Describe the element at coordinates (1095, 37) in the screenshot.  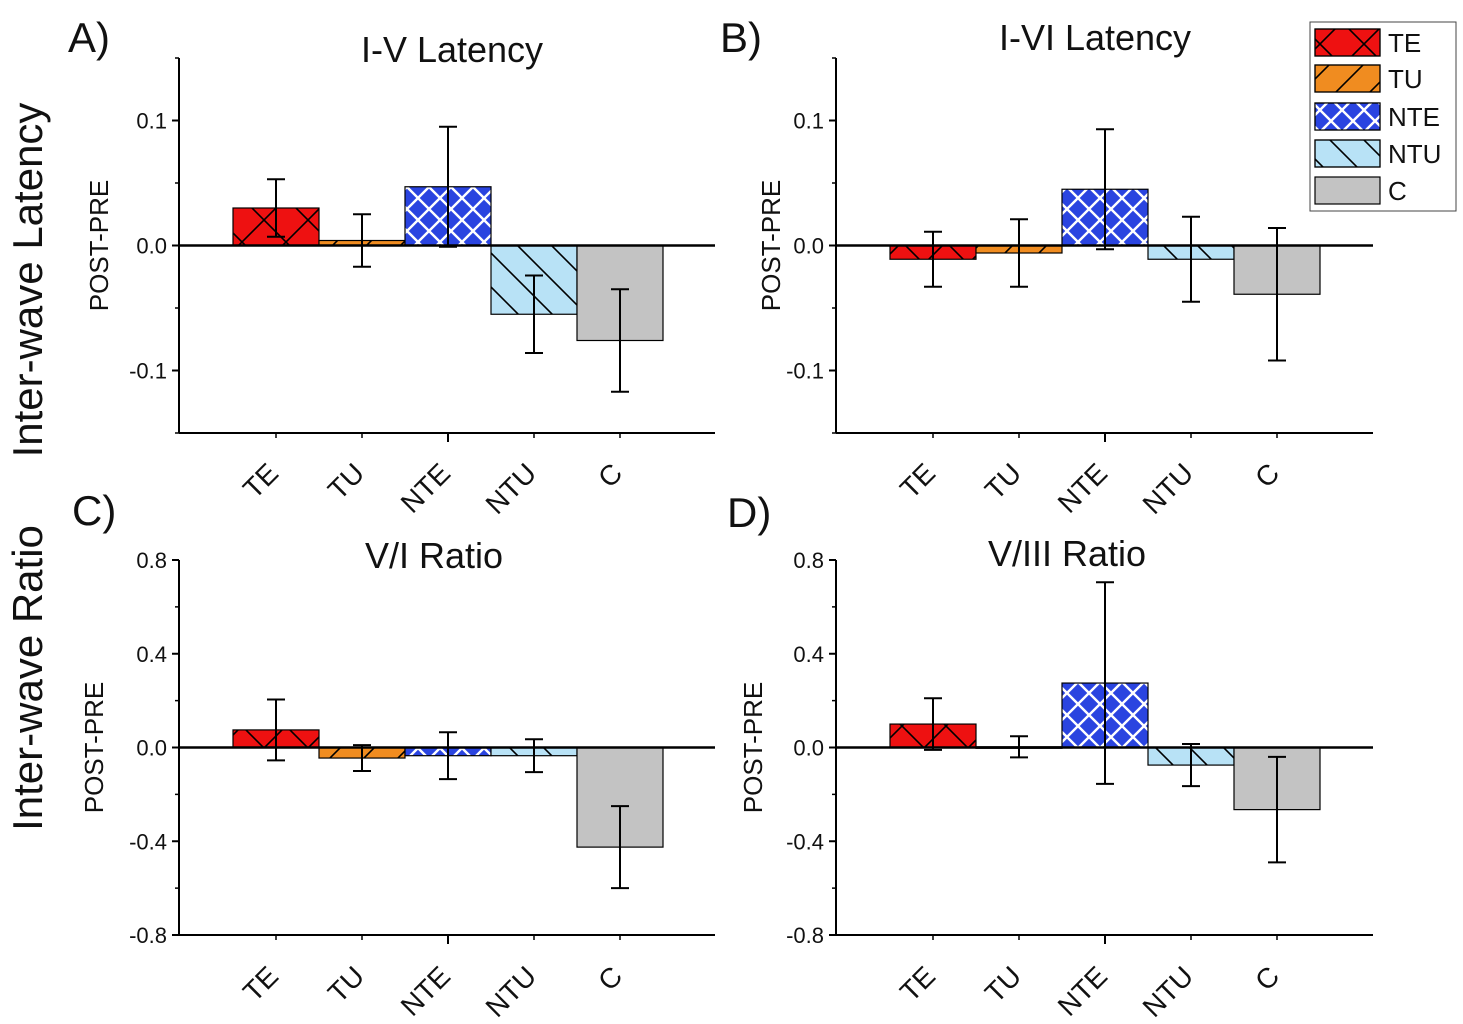
I see `panel-b-title: I-VI Latency` at that location.